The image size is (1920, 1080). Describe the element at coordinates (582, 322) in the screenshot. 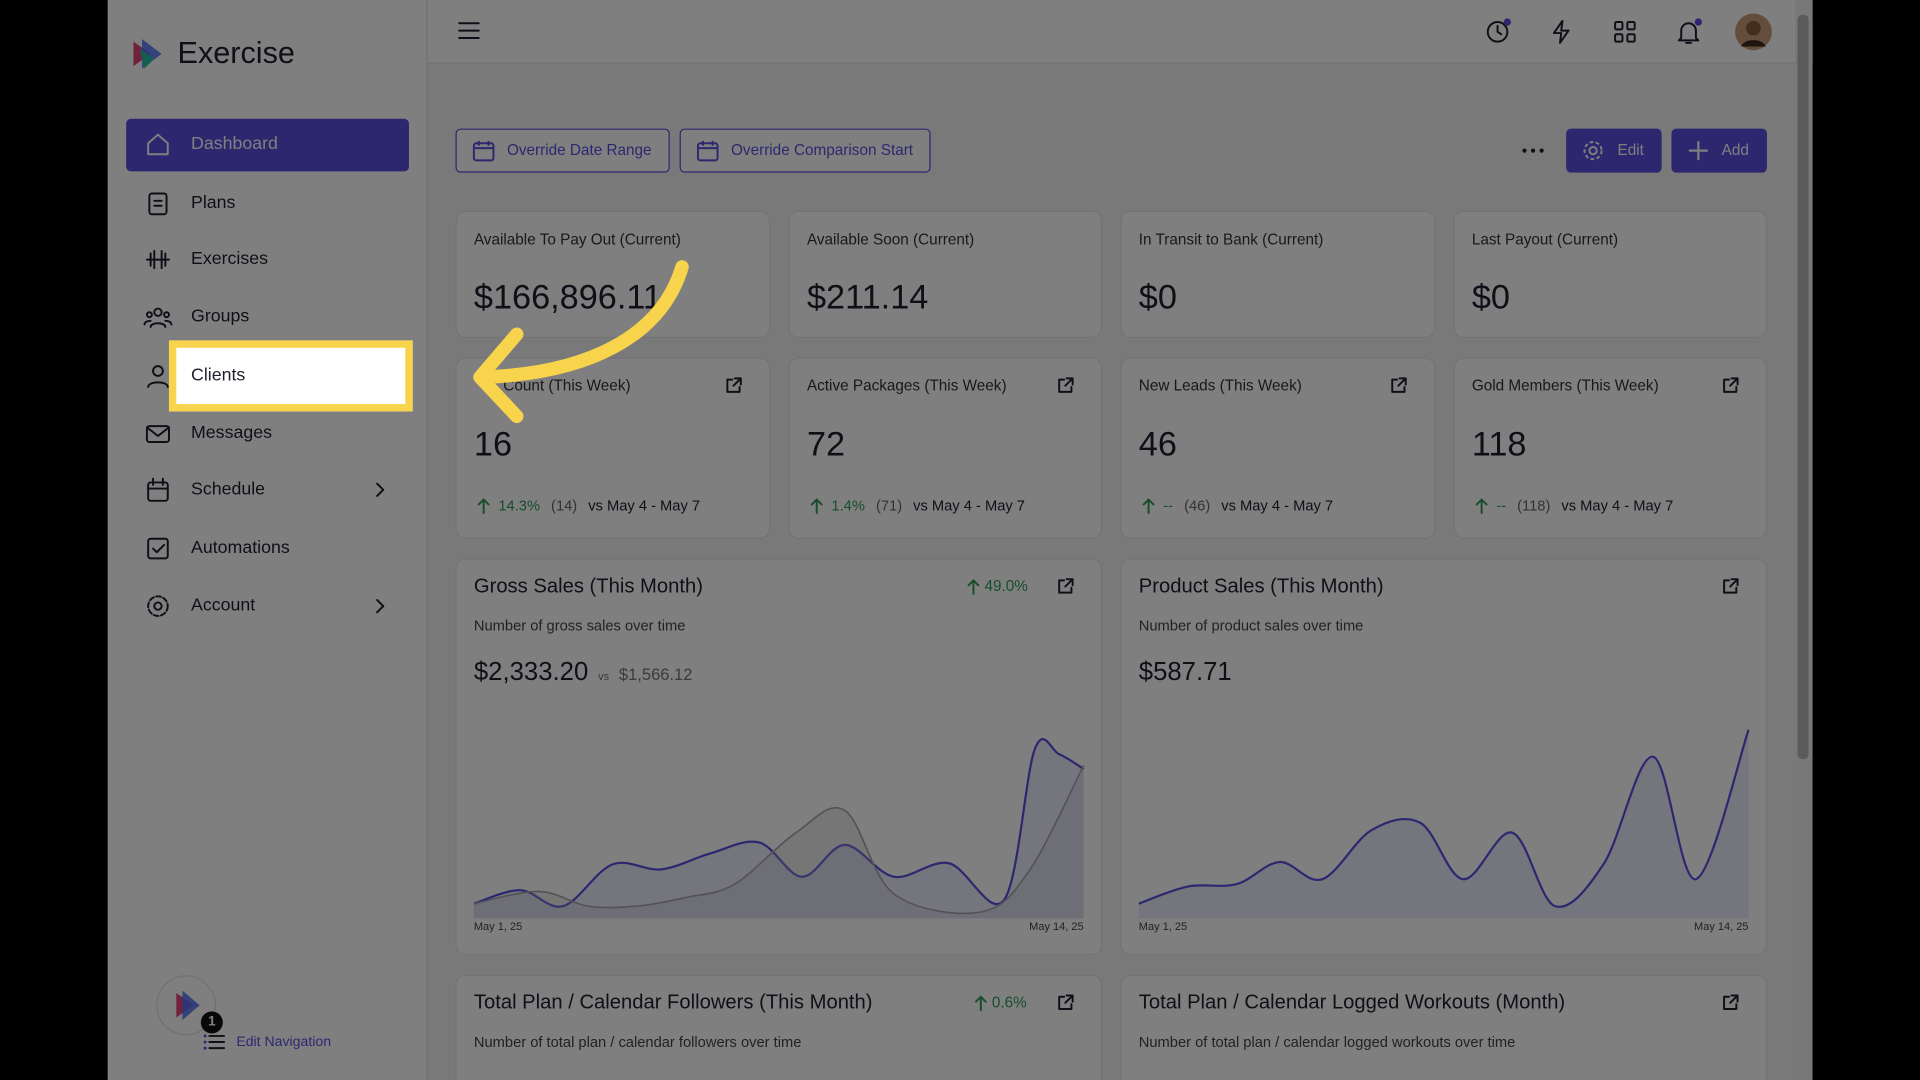

I see `arrow-shaft` at that location.